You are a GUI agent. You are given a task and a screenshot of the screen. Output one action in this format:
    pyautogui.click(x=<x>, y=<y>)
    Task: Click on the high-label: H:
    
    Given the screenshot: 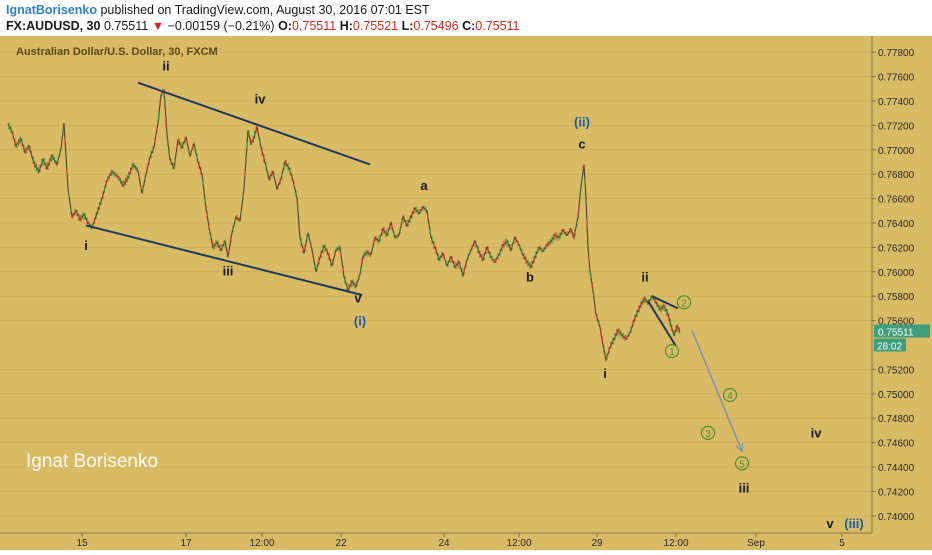 What is the action you would take?
    pyautogui.click(x=346, y=26)
    